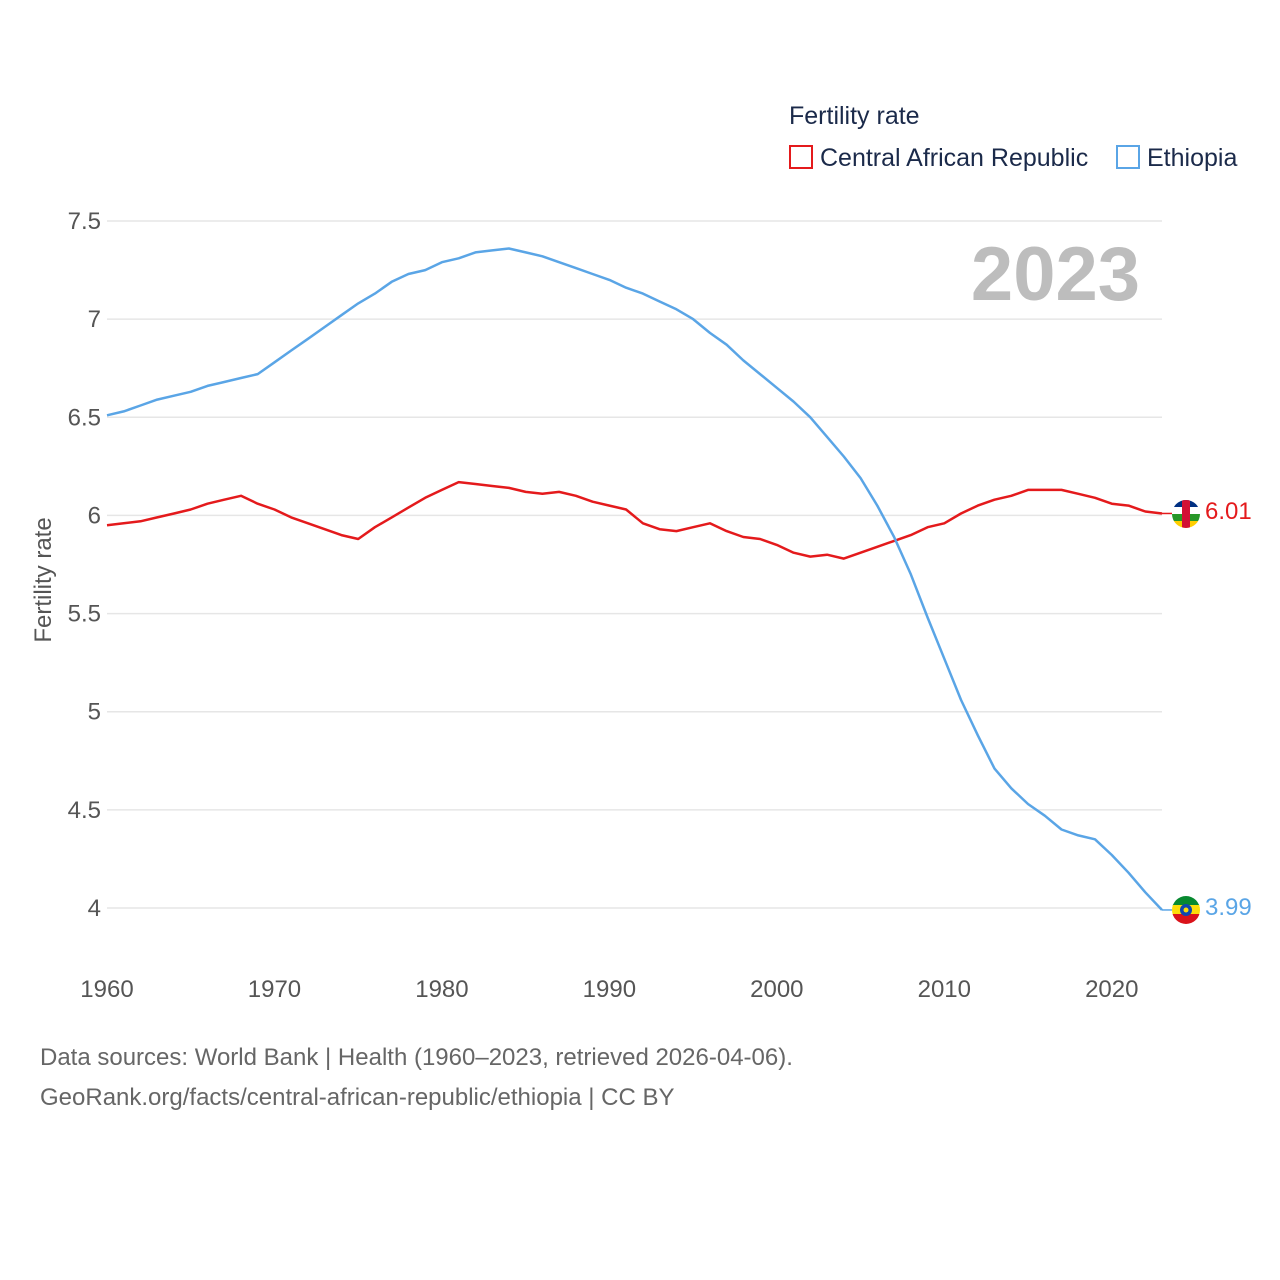 The height and width of the screenshot is (1280, 1280). What do you see at coordinates (84, 565) in the screenshot?
I see `y-axis-ticks: 4 4.5 5 5.5 6 6.5 7 7.5` at bounding box center [84, 565].